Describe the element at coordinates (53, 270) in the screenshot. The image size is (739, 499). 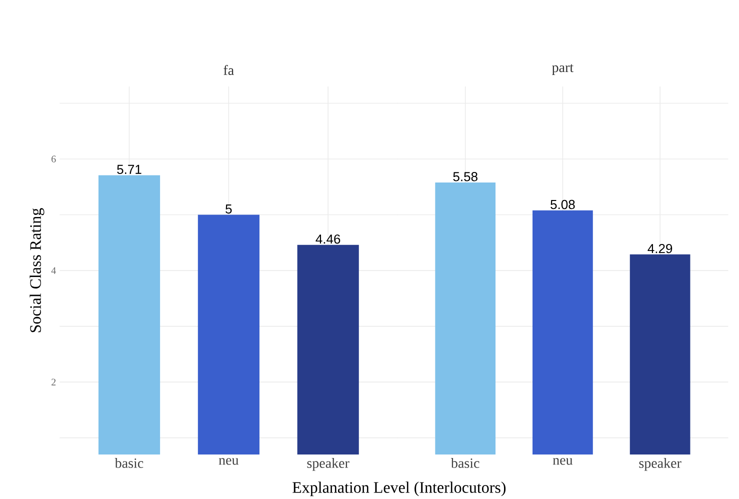
I see `y-tick-label: 4` at that location.